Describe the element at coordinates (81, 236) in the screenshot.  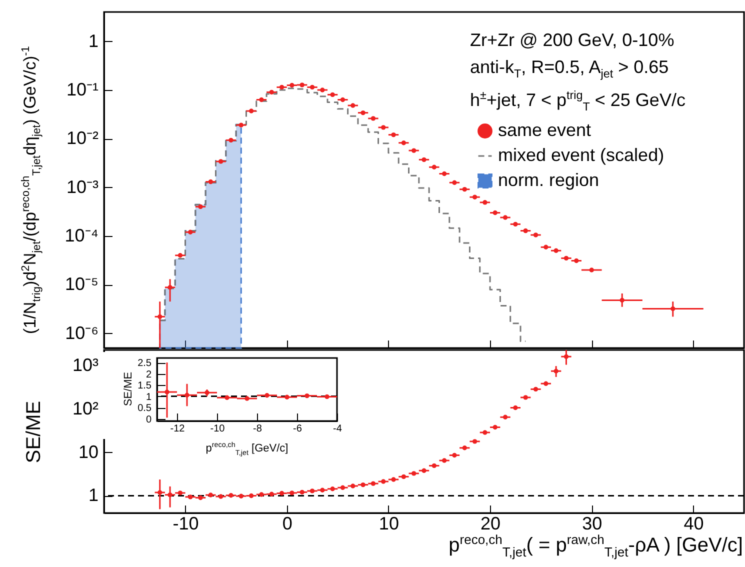
I see `y-tick-label: 10⁻⁴` at that location.